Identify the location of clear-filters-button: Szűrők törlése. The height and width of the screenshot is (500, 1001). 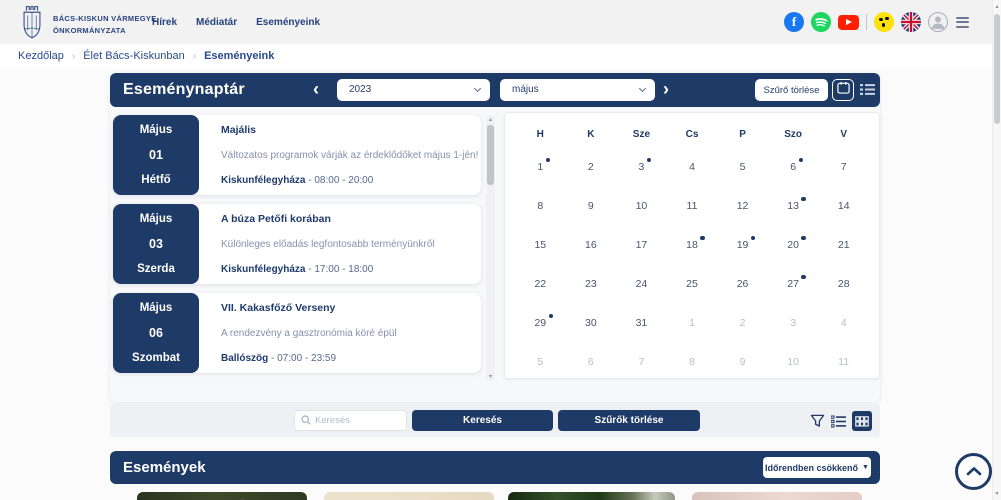
(629, 420).